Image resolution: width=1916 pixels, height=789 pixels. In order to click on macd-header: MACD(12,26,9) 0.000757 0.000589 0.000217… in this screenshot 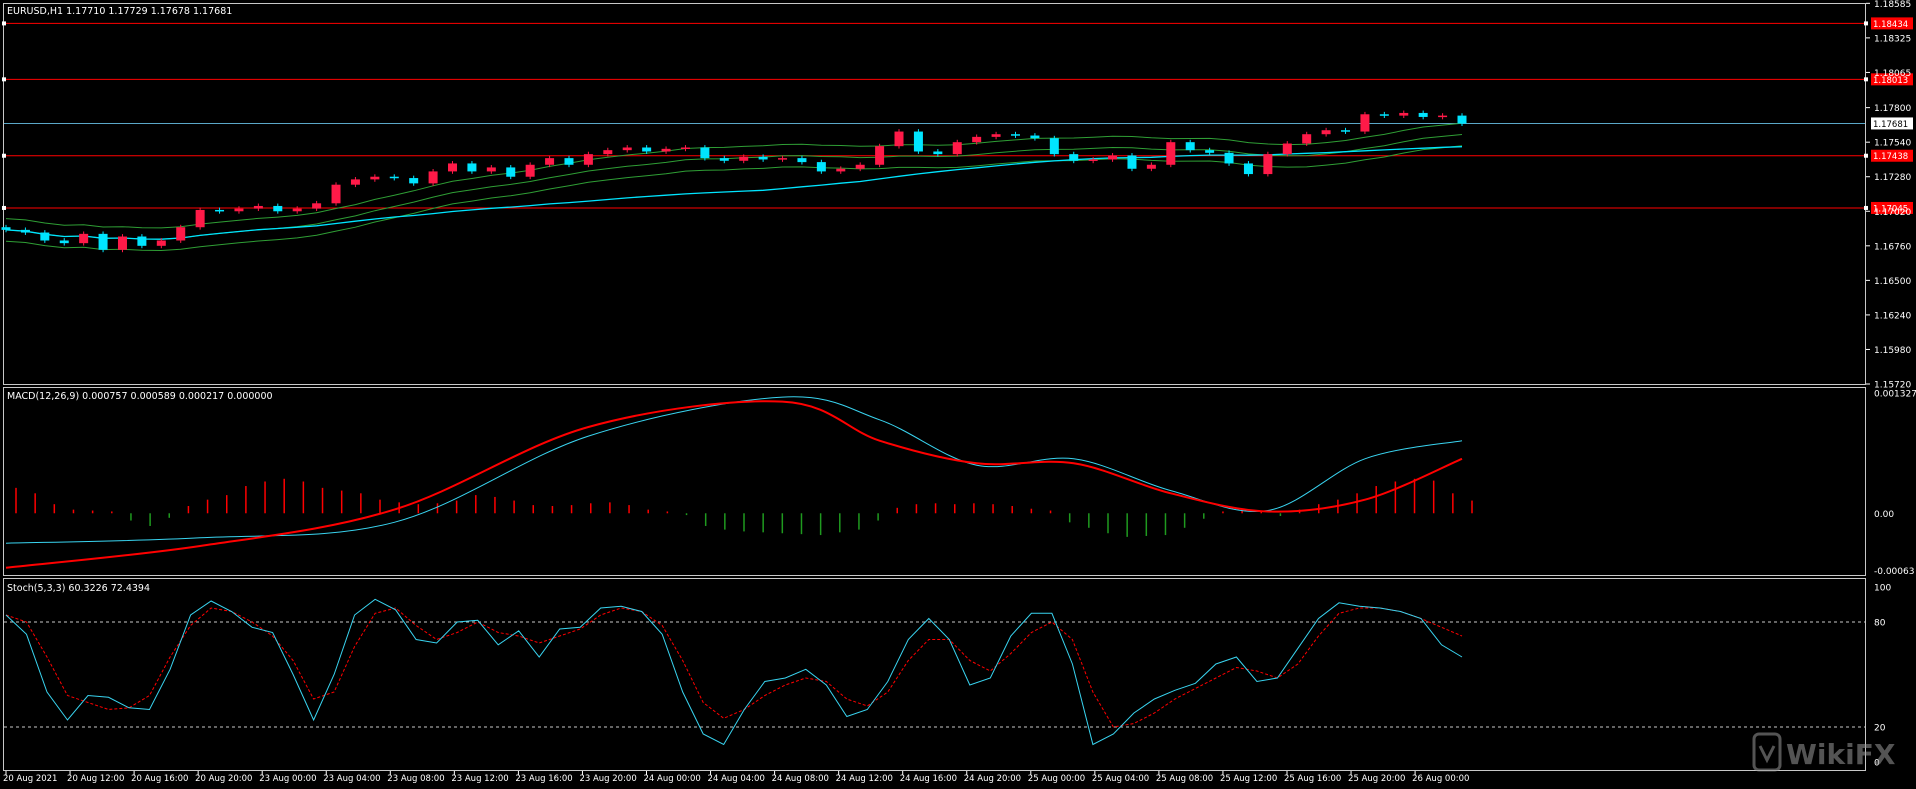, I will do `click(140, 396)`.